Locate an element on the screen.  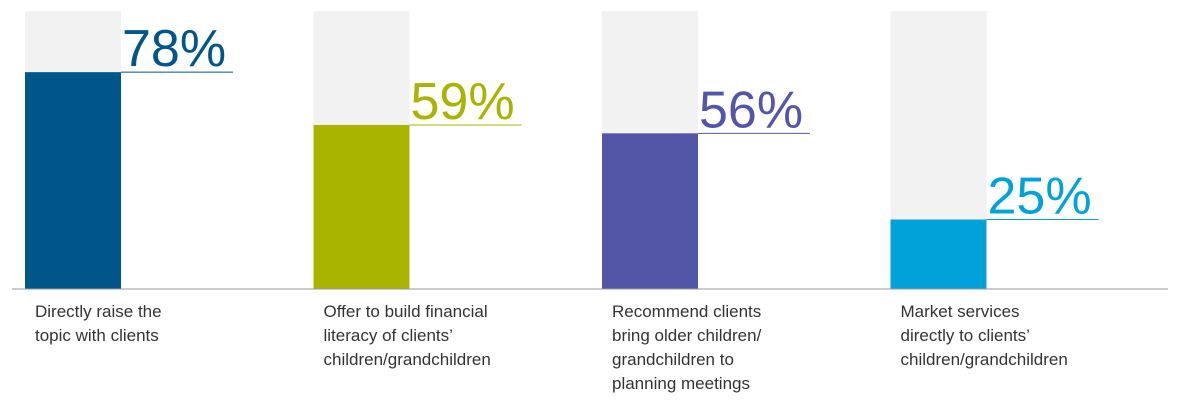
value-label: 56% is located at coordinates (751, 110).